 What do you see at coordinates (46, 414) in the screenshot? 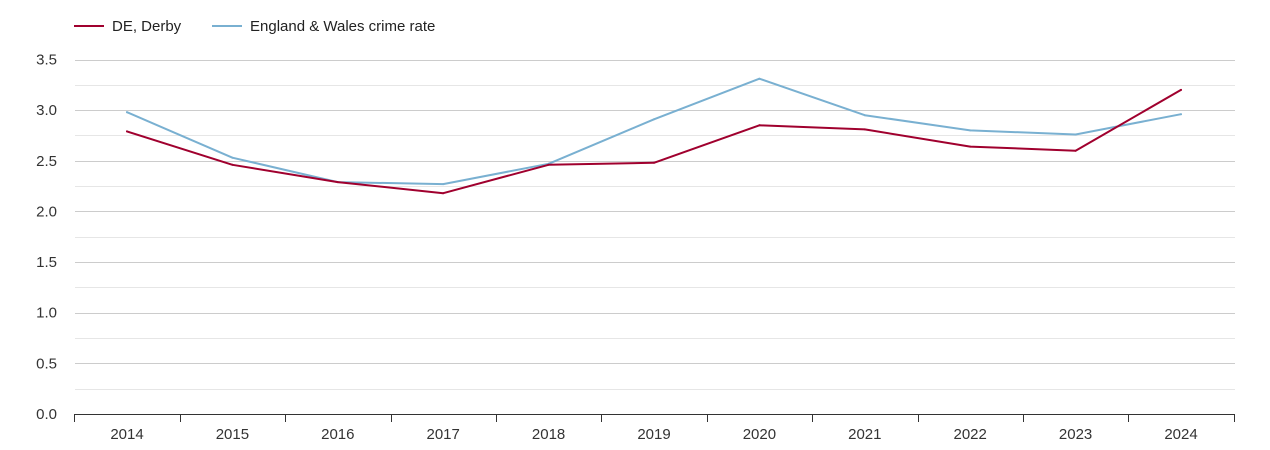
I see `y-tick-label: 0.0` at bounding box center [46, 414].